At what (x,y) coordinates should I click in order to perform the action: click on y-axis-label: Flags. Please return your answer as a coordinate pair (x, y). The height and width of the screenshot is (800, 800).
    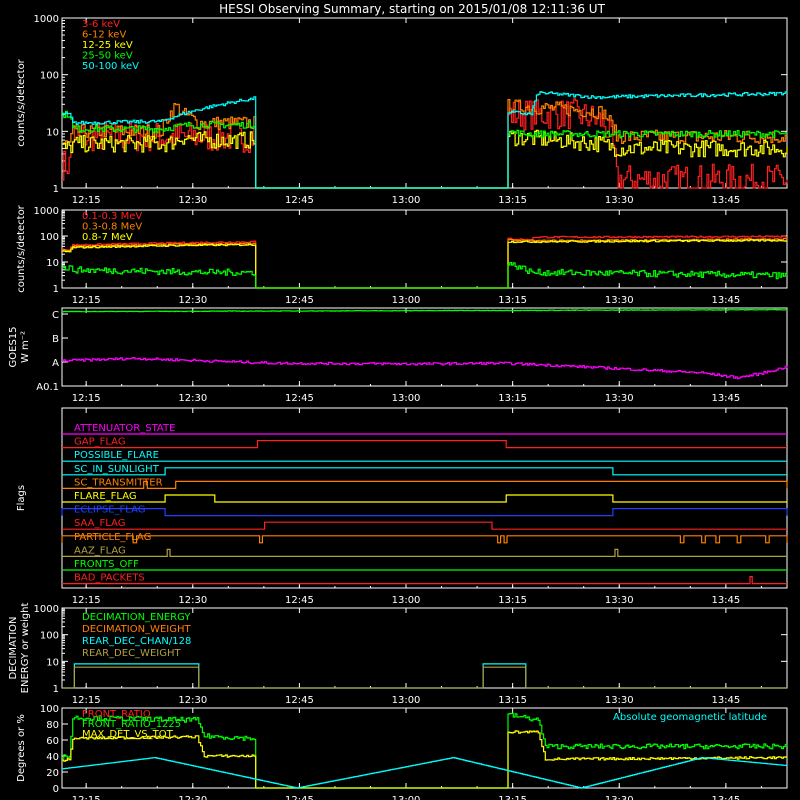
    Looking at the image, I should click on (21, 498).